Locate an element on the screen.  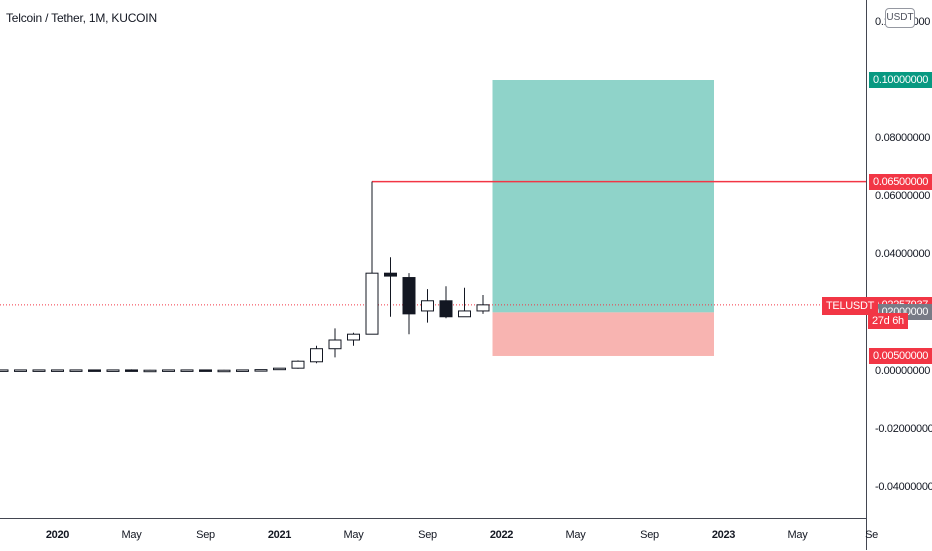
time-axis: 2020 May Sep 2021 May Sep 2022 May Sep 2023 May Se is located at coordinates (439, 534).